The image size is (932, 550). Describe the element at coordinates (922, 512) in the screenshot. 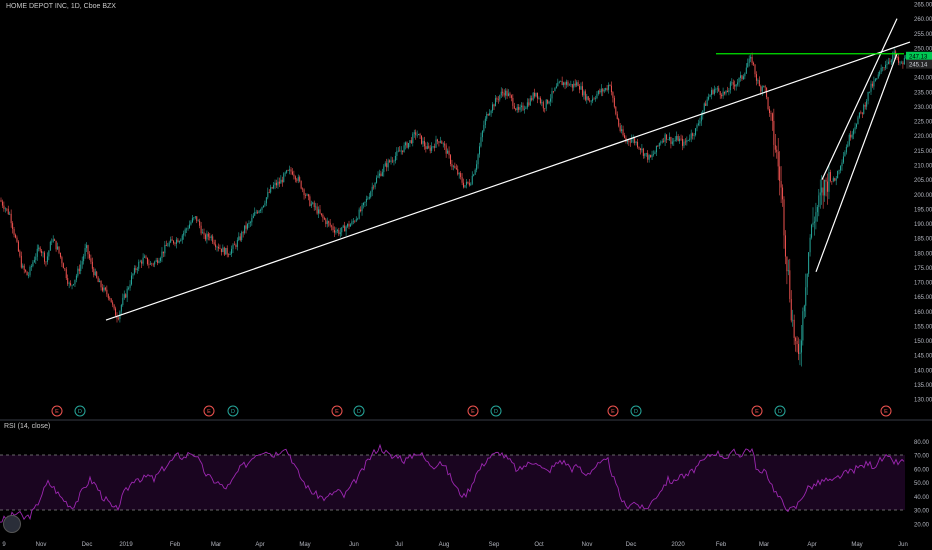

I see `rsi-tick-label: 30.00` at that location.